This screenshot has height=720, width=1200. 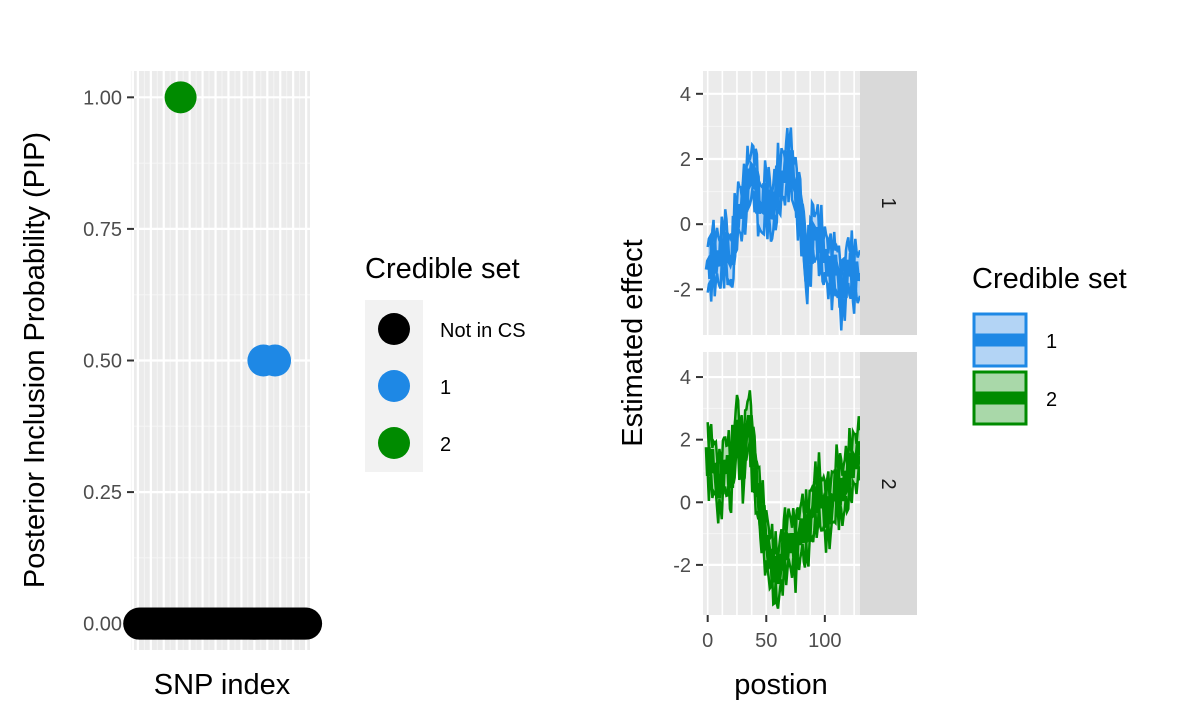 I want to click on pip-y-axis: 0.00 0.25 0.50 0.75 1.00, so click(x=108, y=361).